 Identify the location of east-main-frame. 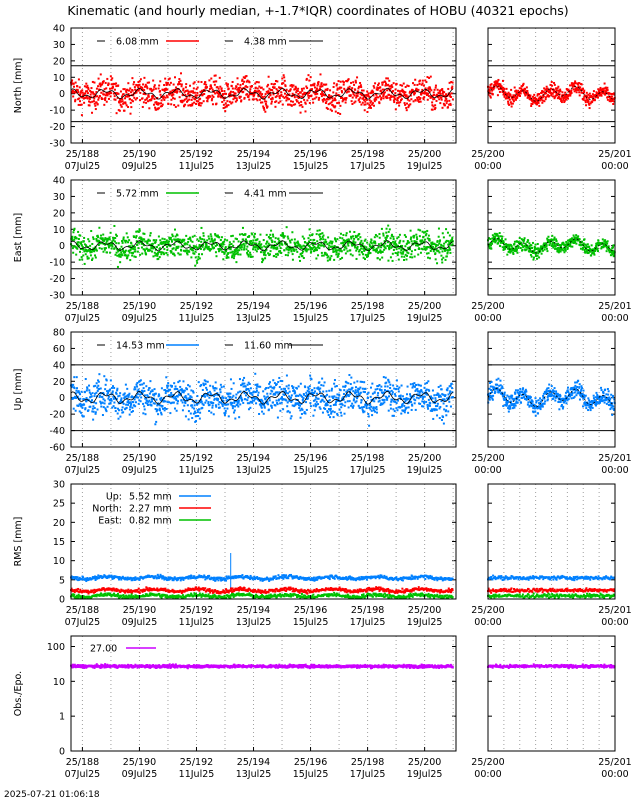
(263, 237).